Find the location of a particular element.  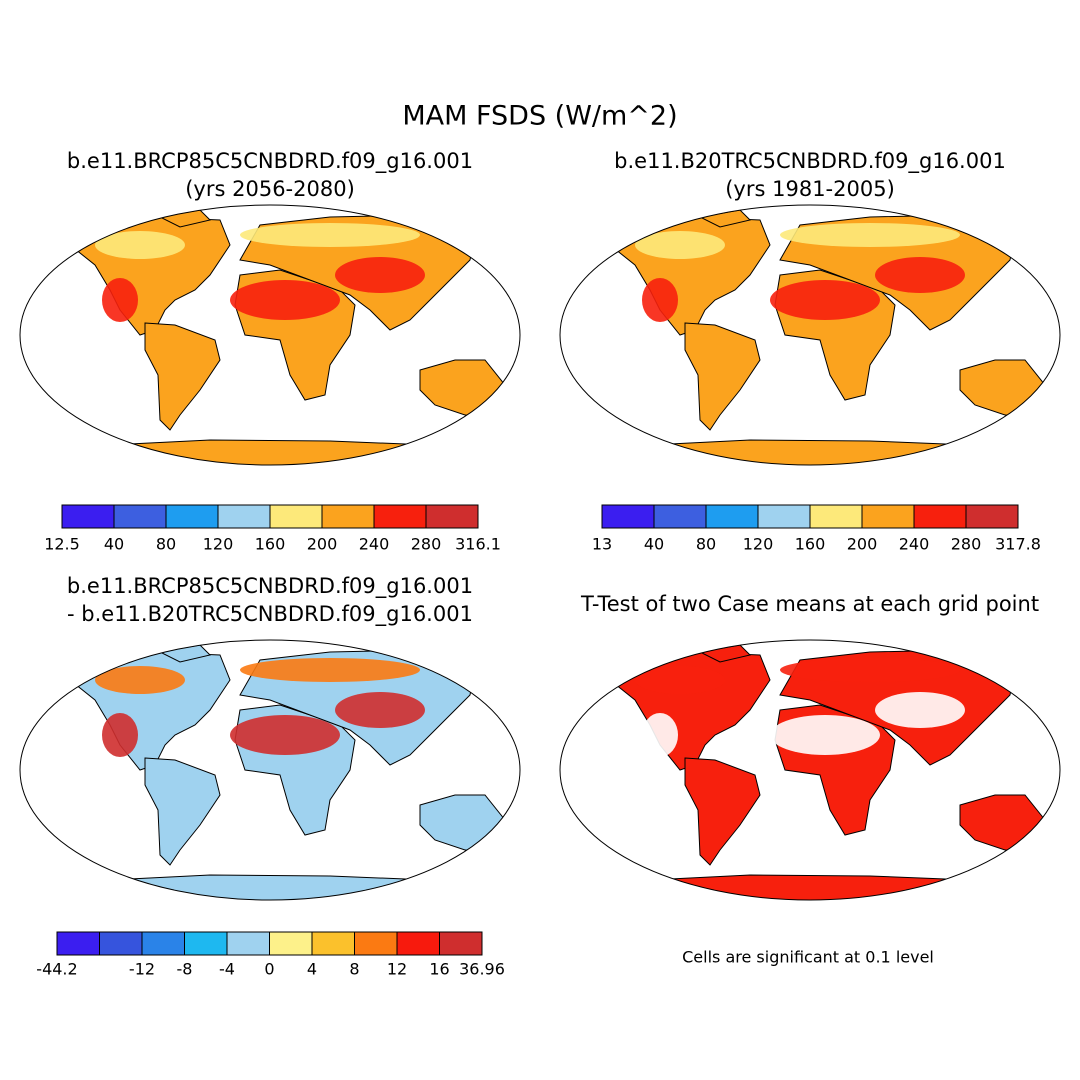

colorbar-label: -44.2 is located at coordinates (56, 969).